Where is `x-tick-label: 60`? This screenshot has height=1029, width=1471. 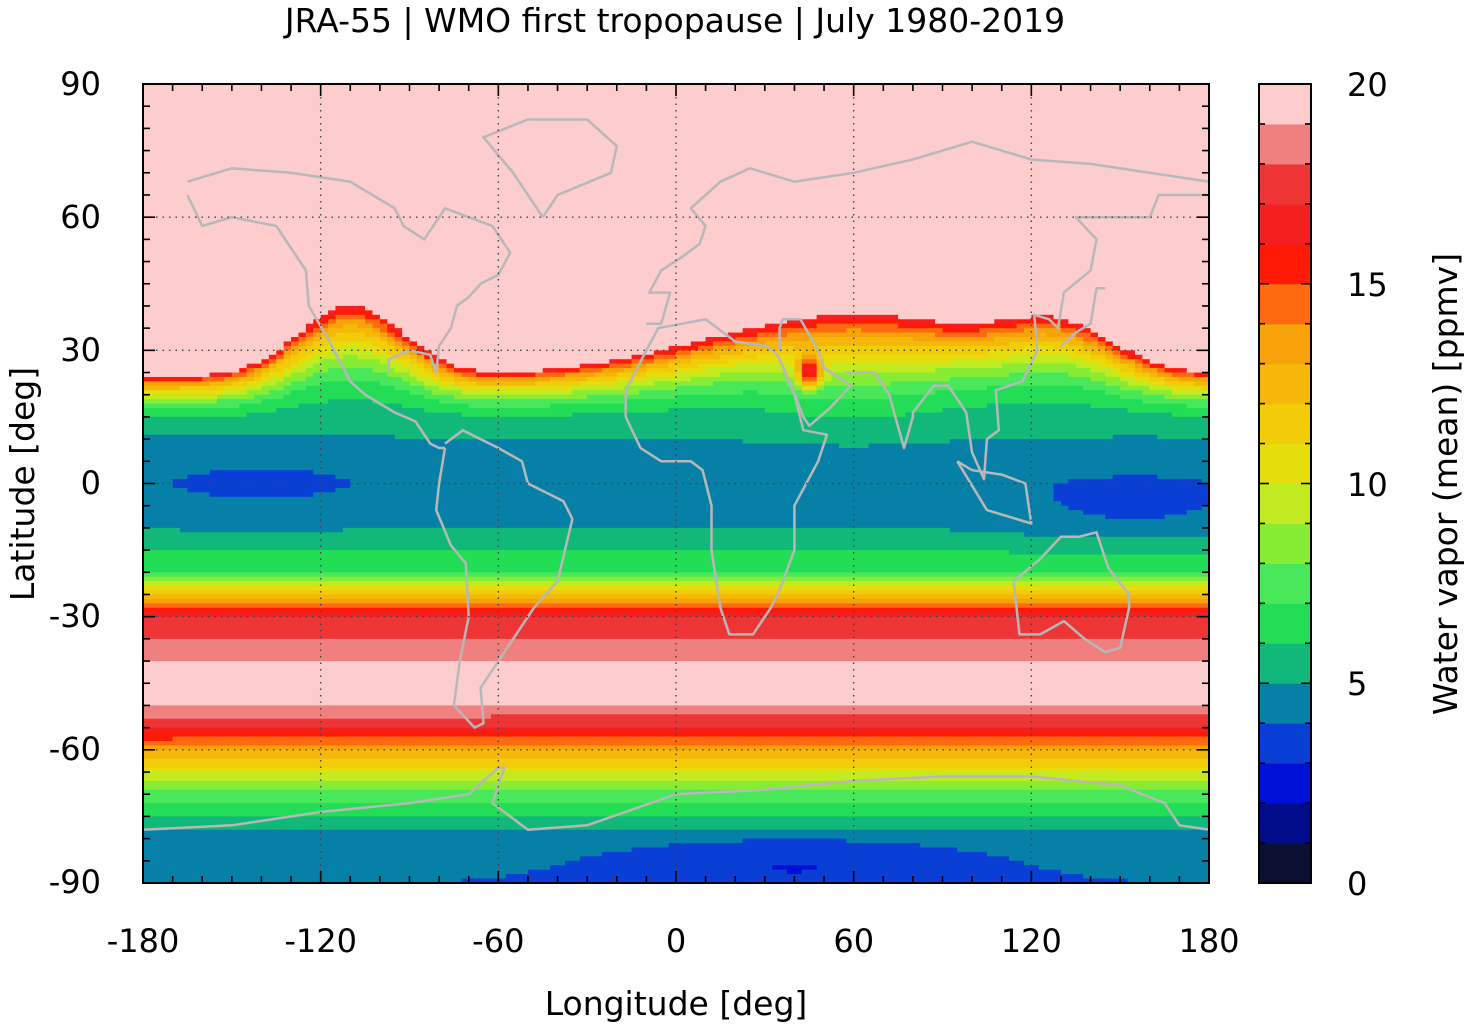
x-tick-label: 60 is located at coordinates (853, 941).